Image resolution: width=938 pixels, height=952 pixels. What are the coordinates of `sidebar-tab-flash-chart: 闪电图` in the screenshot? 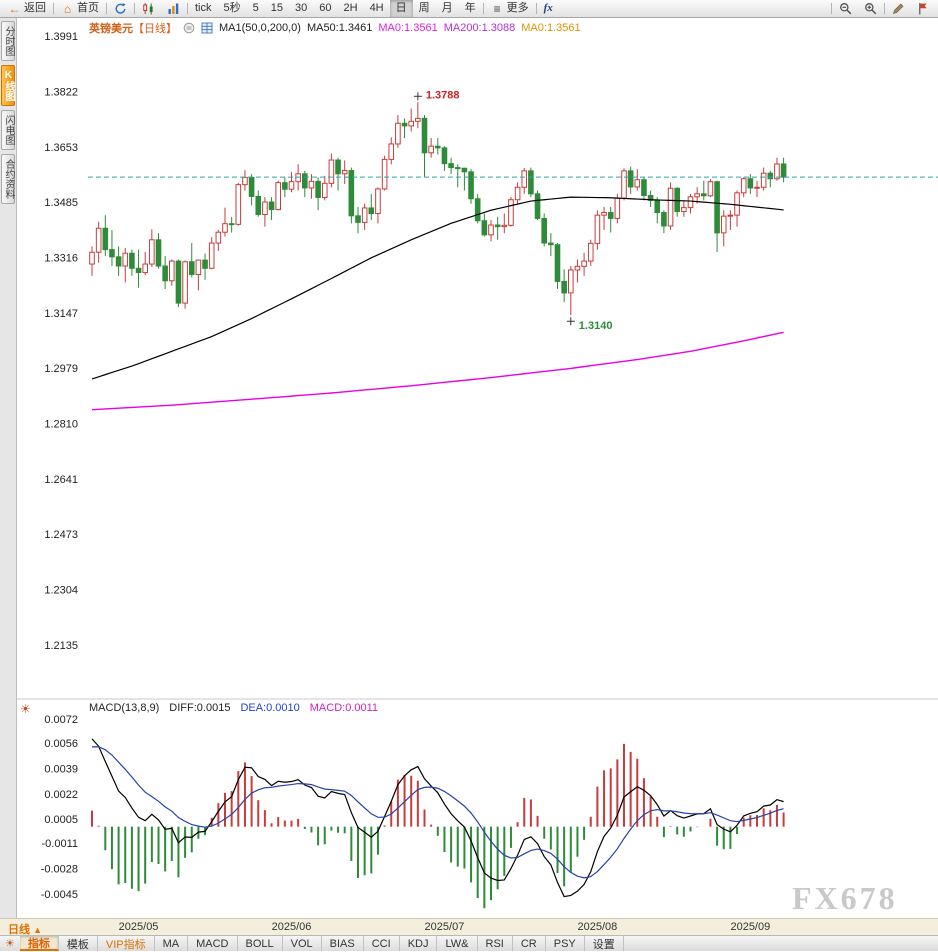 It's located at (8, 130).